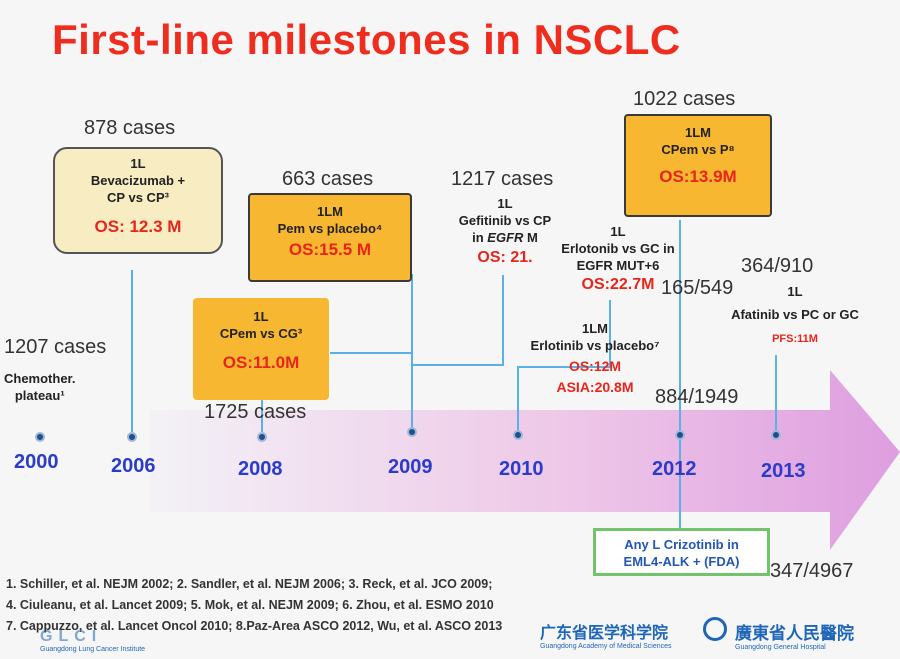 The image size is (900, 659). Describe the element at coordinates (138, 226) in the screenshot. I see `bev-os: OS: 12.3 M` at that location.